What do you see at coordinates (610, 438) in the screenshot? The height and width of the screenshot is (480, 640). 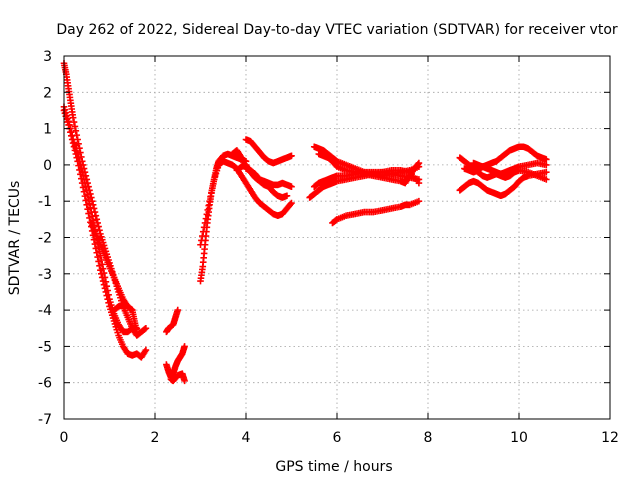 I see `x-tick-label: 12` at bounding box center [610, 438].